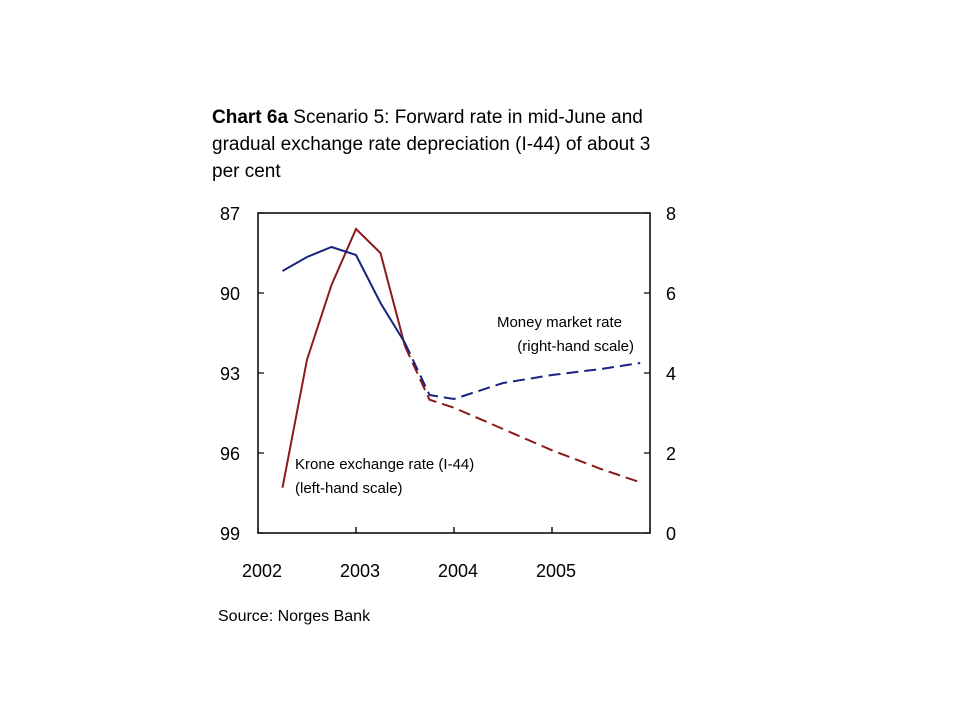 This screenshot has height=720, width=960. What do you see at coordinates (360, 571) in the screenshot?
I see `x-axis-tick-label: 2003` at bounding box center [360, 571].